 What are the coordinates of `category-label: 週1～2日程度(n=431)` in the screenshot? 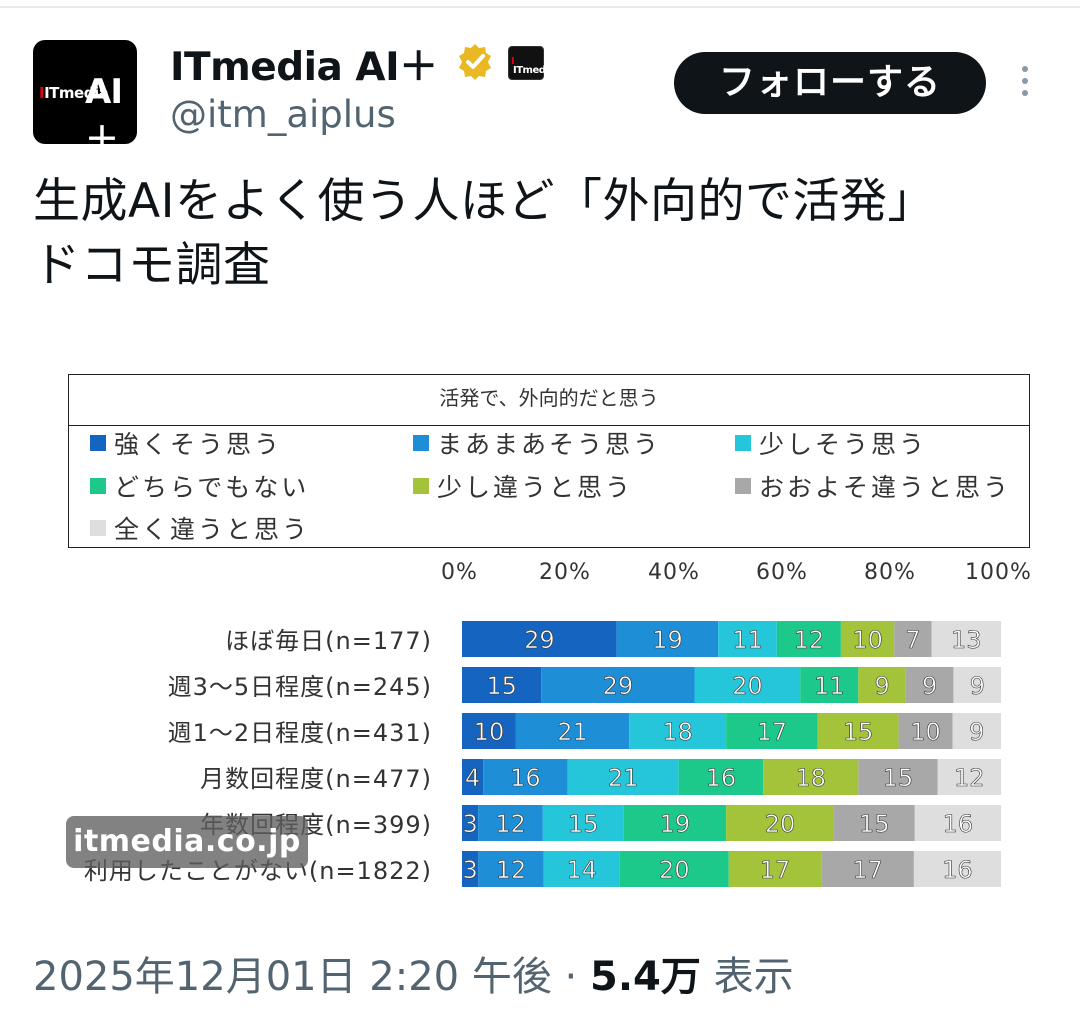 It's located at (299, 733).